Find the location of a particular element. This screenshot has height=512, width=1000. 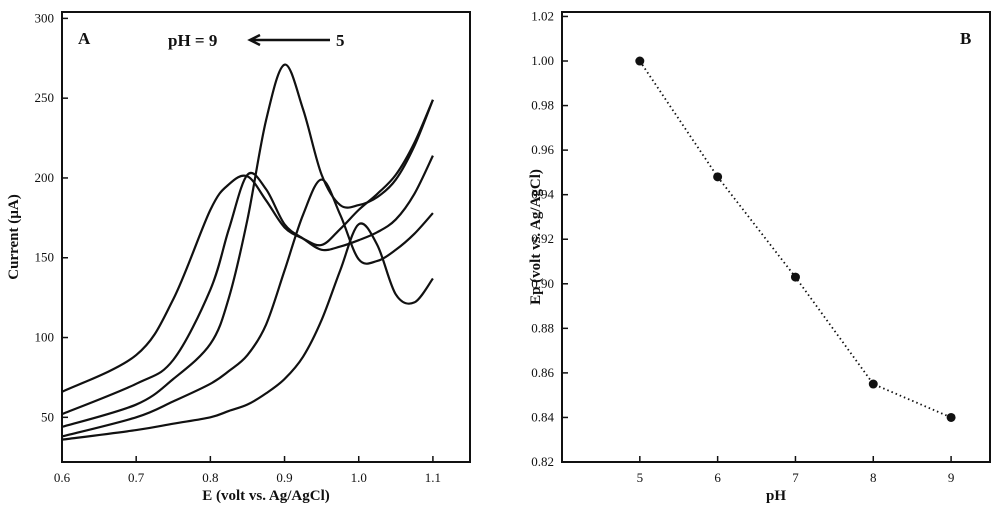

x-tick-label: 0.6 is located at coordinates (62, 477).